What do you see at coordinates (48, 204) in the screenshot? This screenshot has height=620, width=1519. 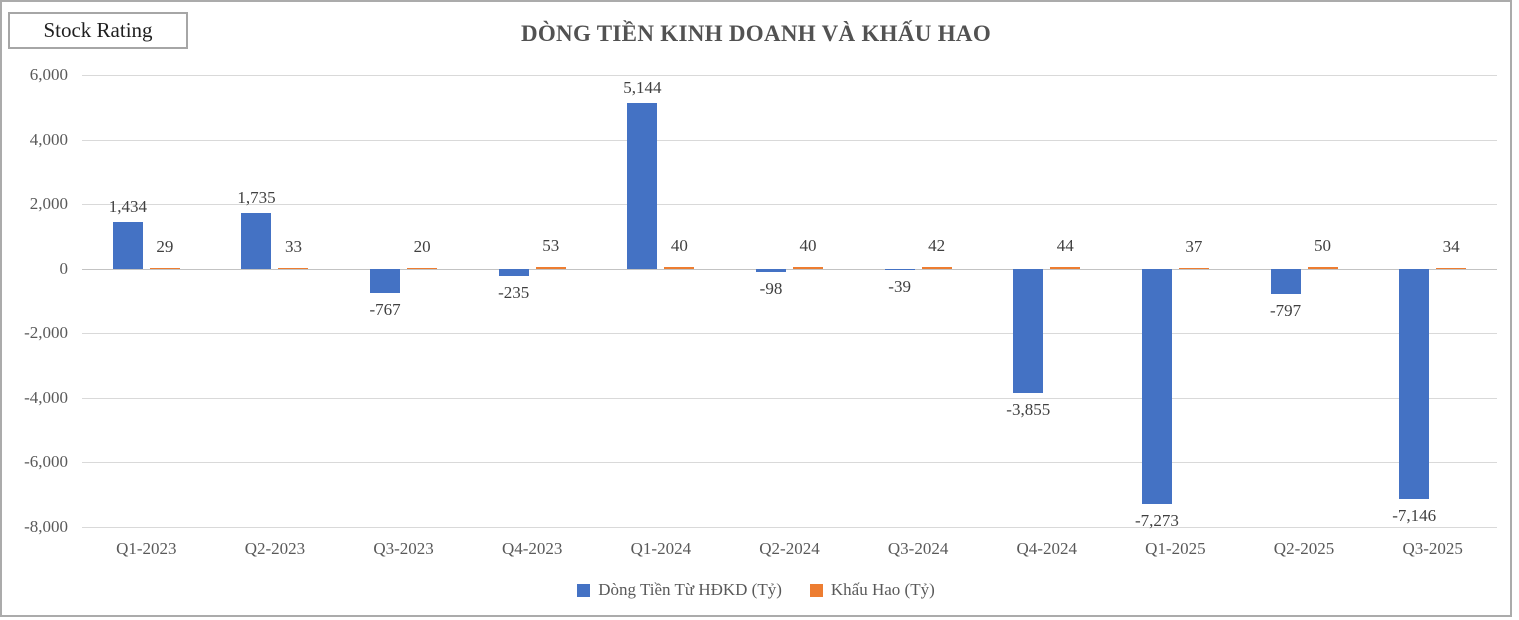 I see `y-axis-tick-label: 2,000` at bounding box center [48, 204].